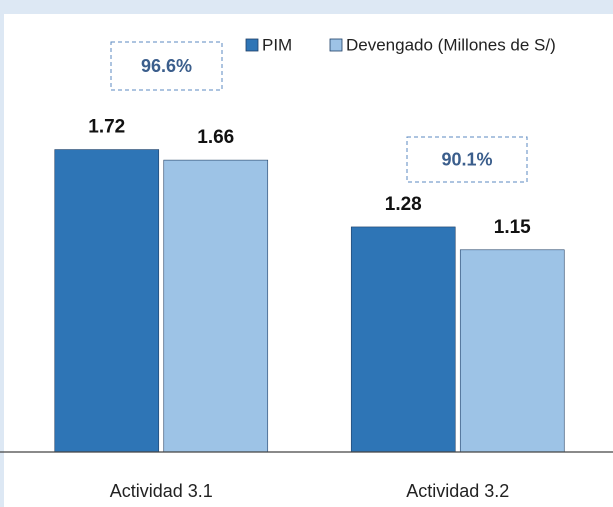  I want to click on annotation: 96.6%, so click(166, 66).